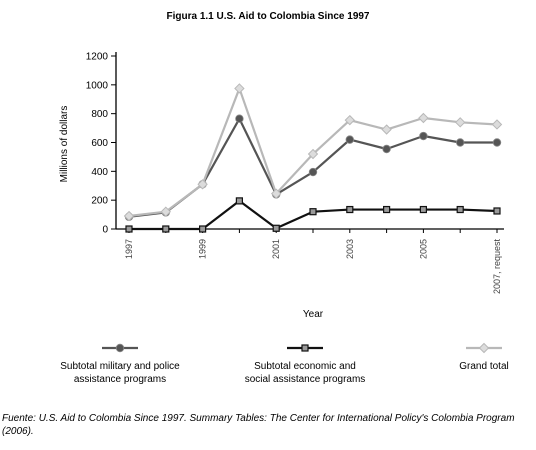 Image resolution: width=536 pixels, height=450 pixels. Describe the element at coordinates (99, 114) in the screenshot. I see `y-tick-label: 800` at that location.